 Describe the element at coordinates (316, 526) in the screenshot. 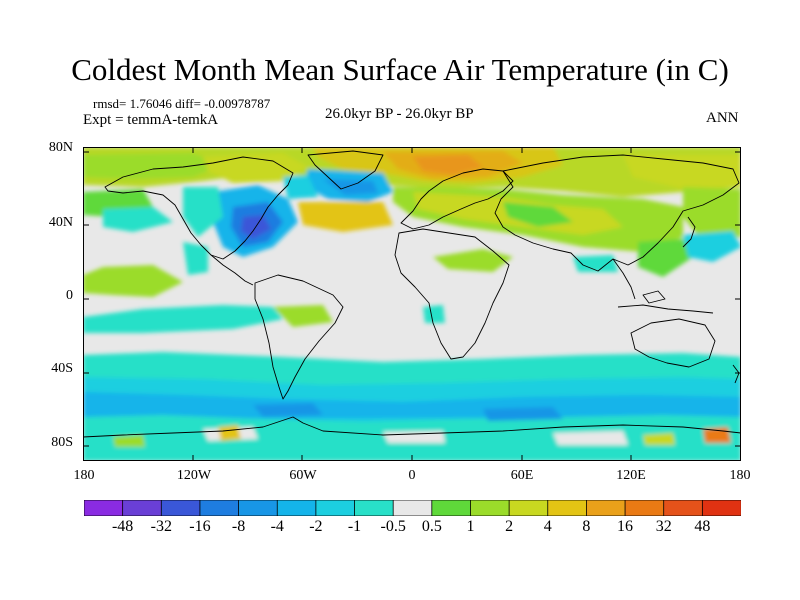

I see `colorbar-label: -2` at that location.